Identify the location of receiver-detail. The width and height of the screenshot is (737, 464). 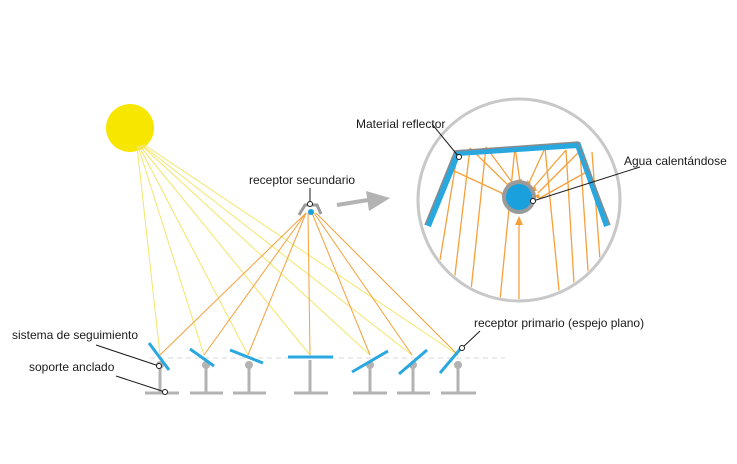
(519, 200).